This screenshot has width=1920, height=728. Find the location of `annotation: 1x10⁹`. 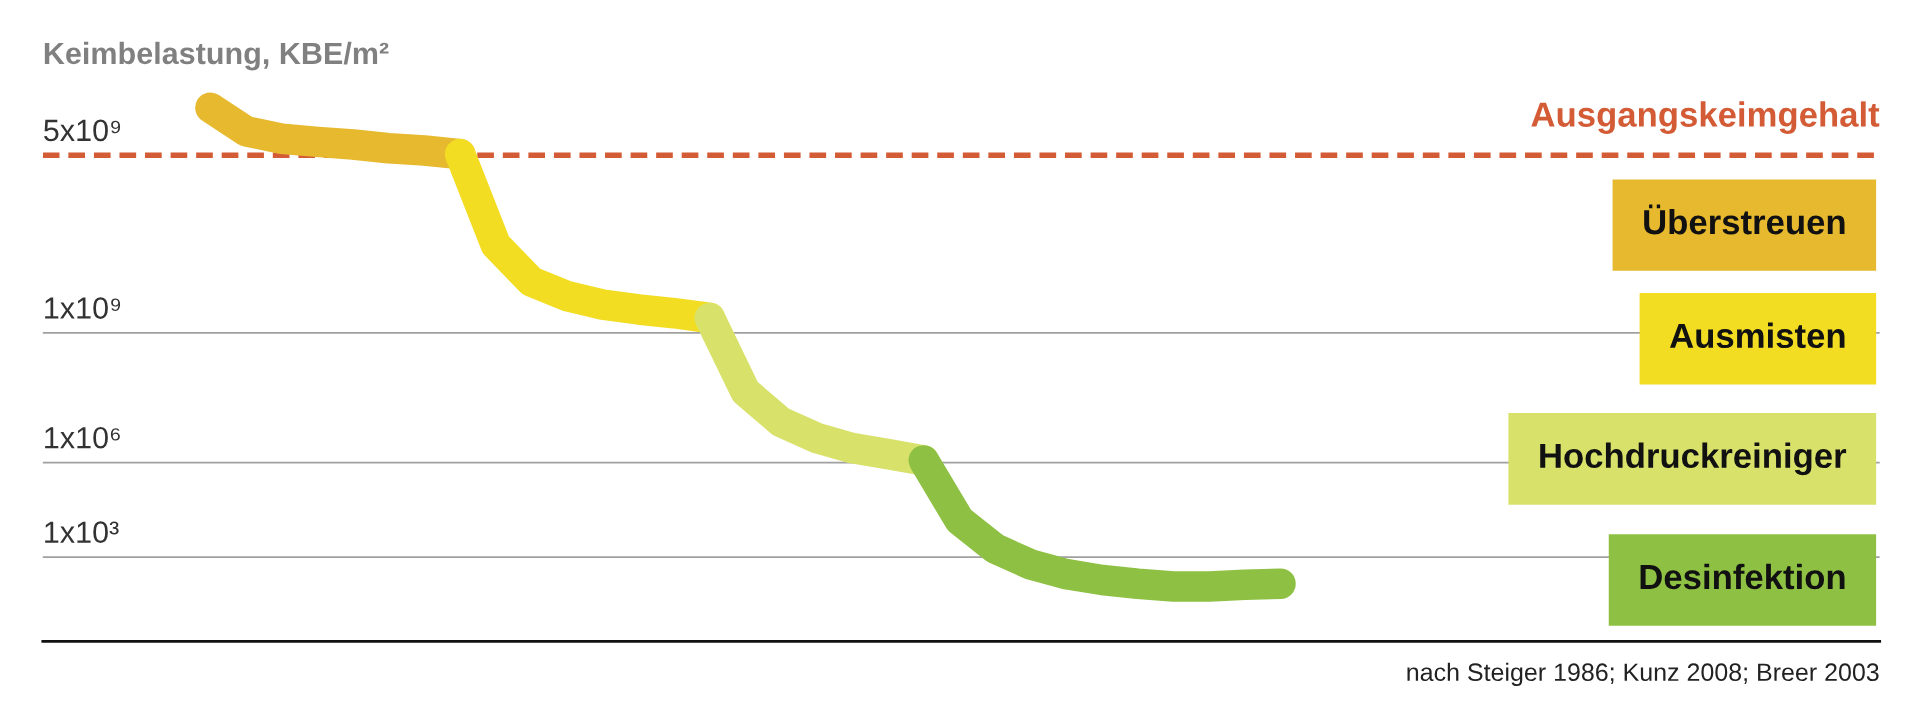

annotation: 1x10⁹ is located at coordinates (83, 308).